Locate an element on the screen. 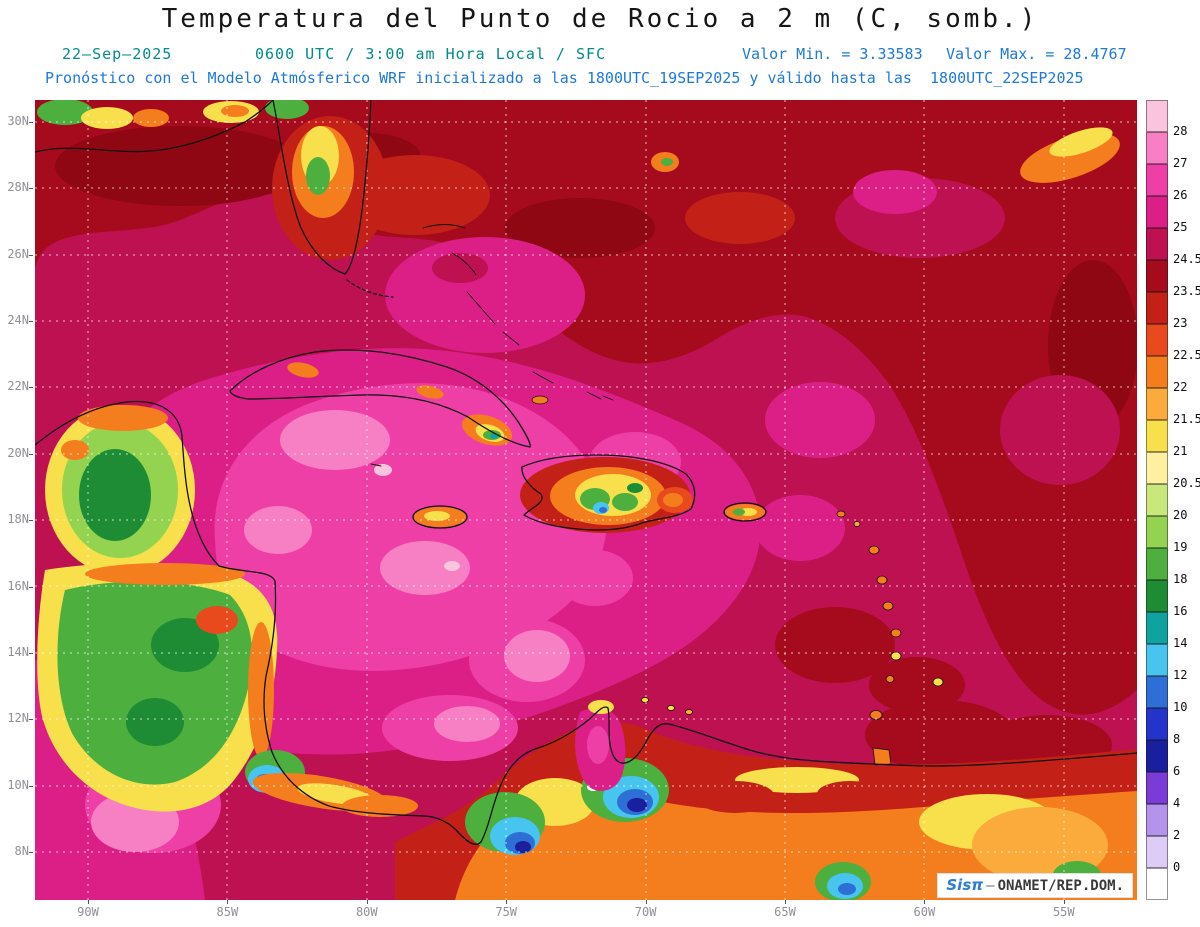 The height and width of the screenshot is (927, 1200). lat-tick-label: 26N is located at coordinates (18, 253).